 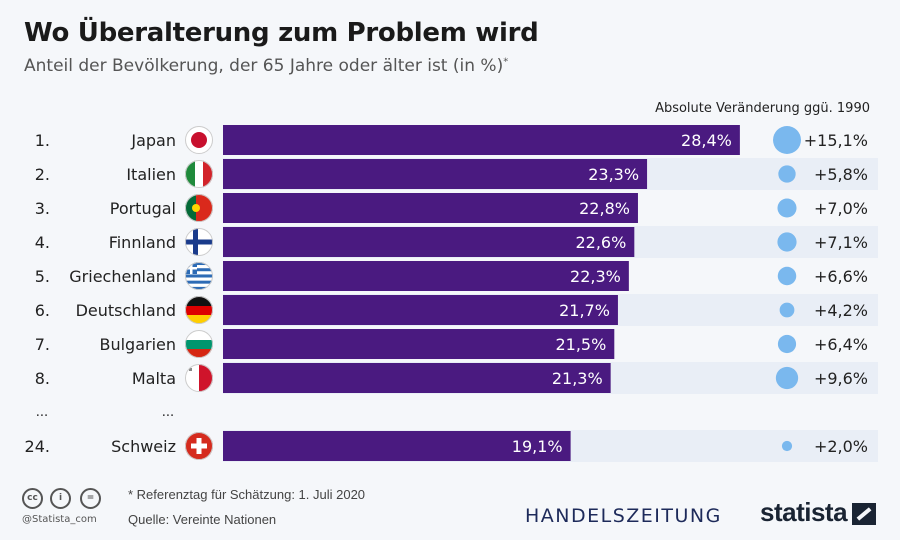 I want to click on rank-label: 7., so click(x=42, y=344).